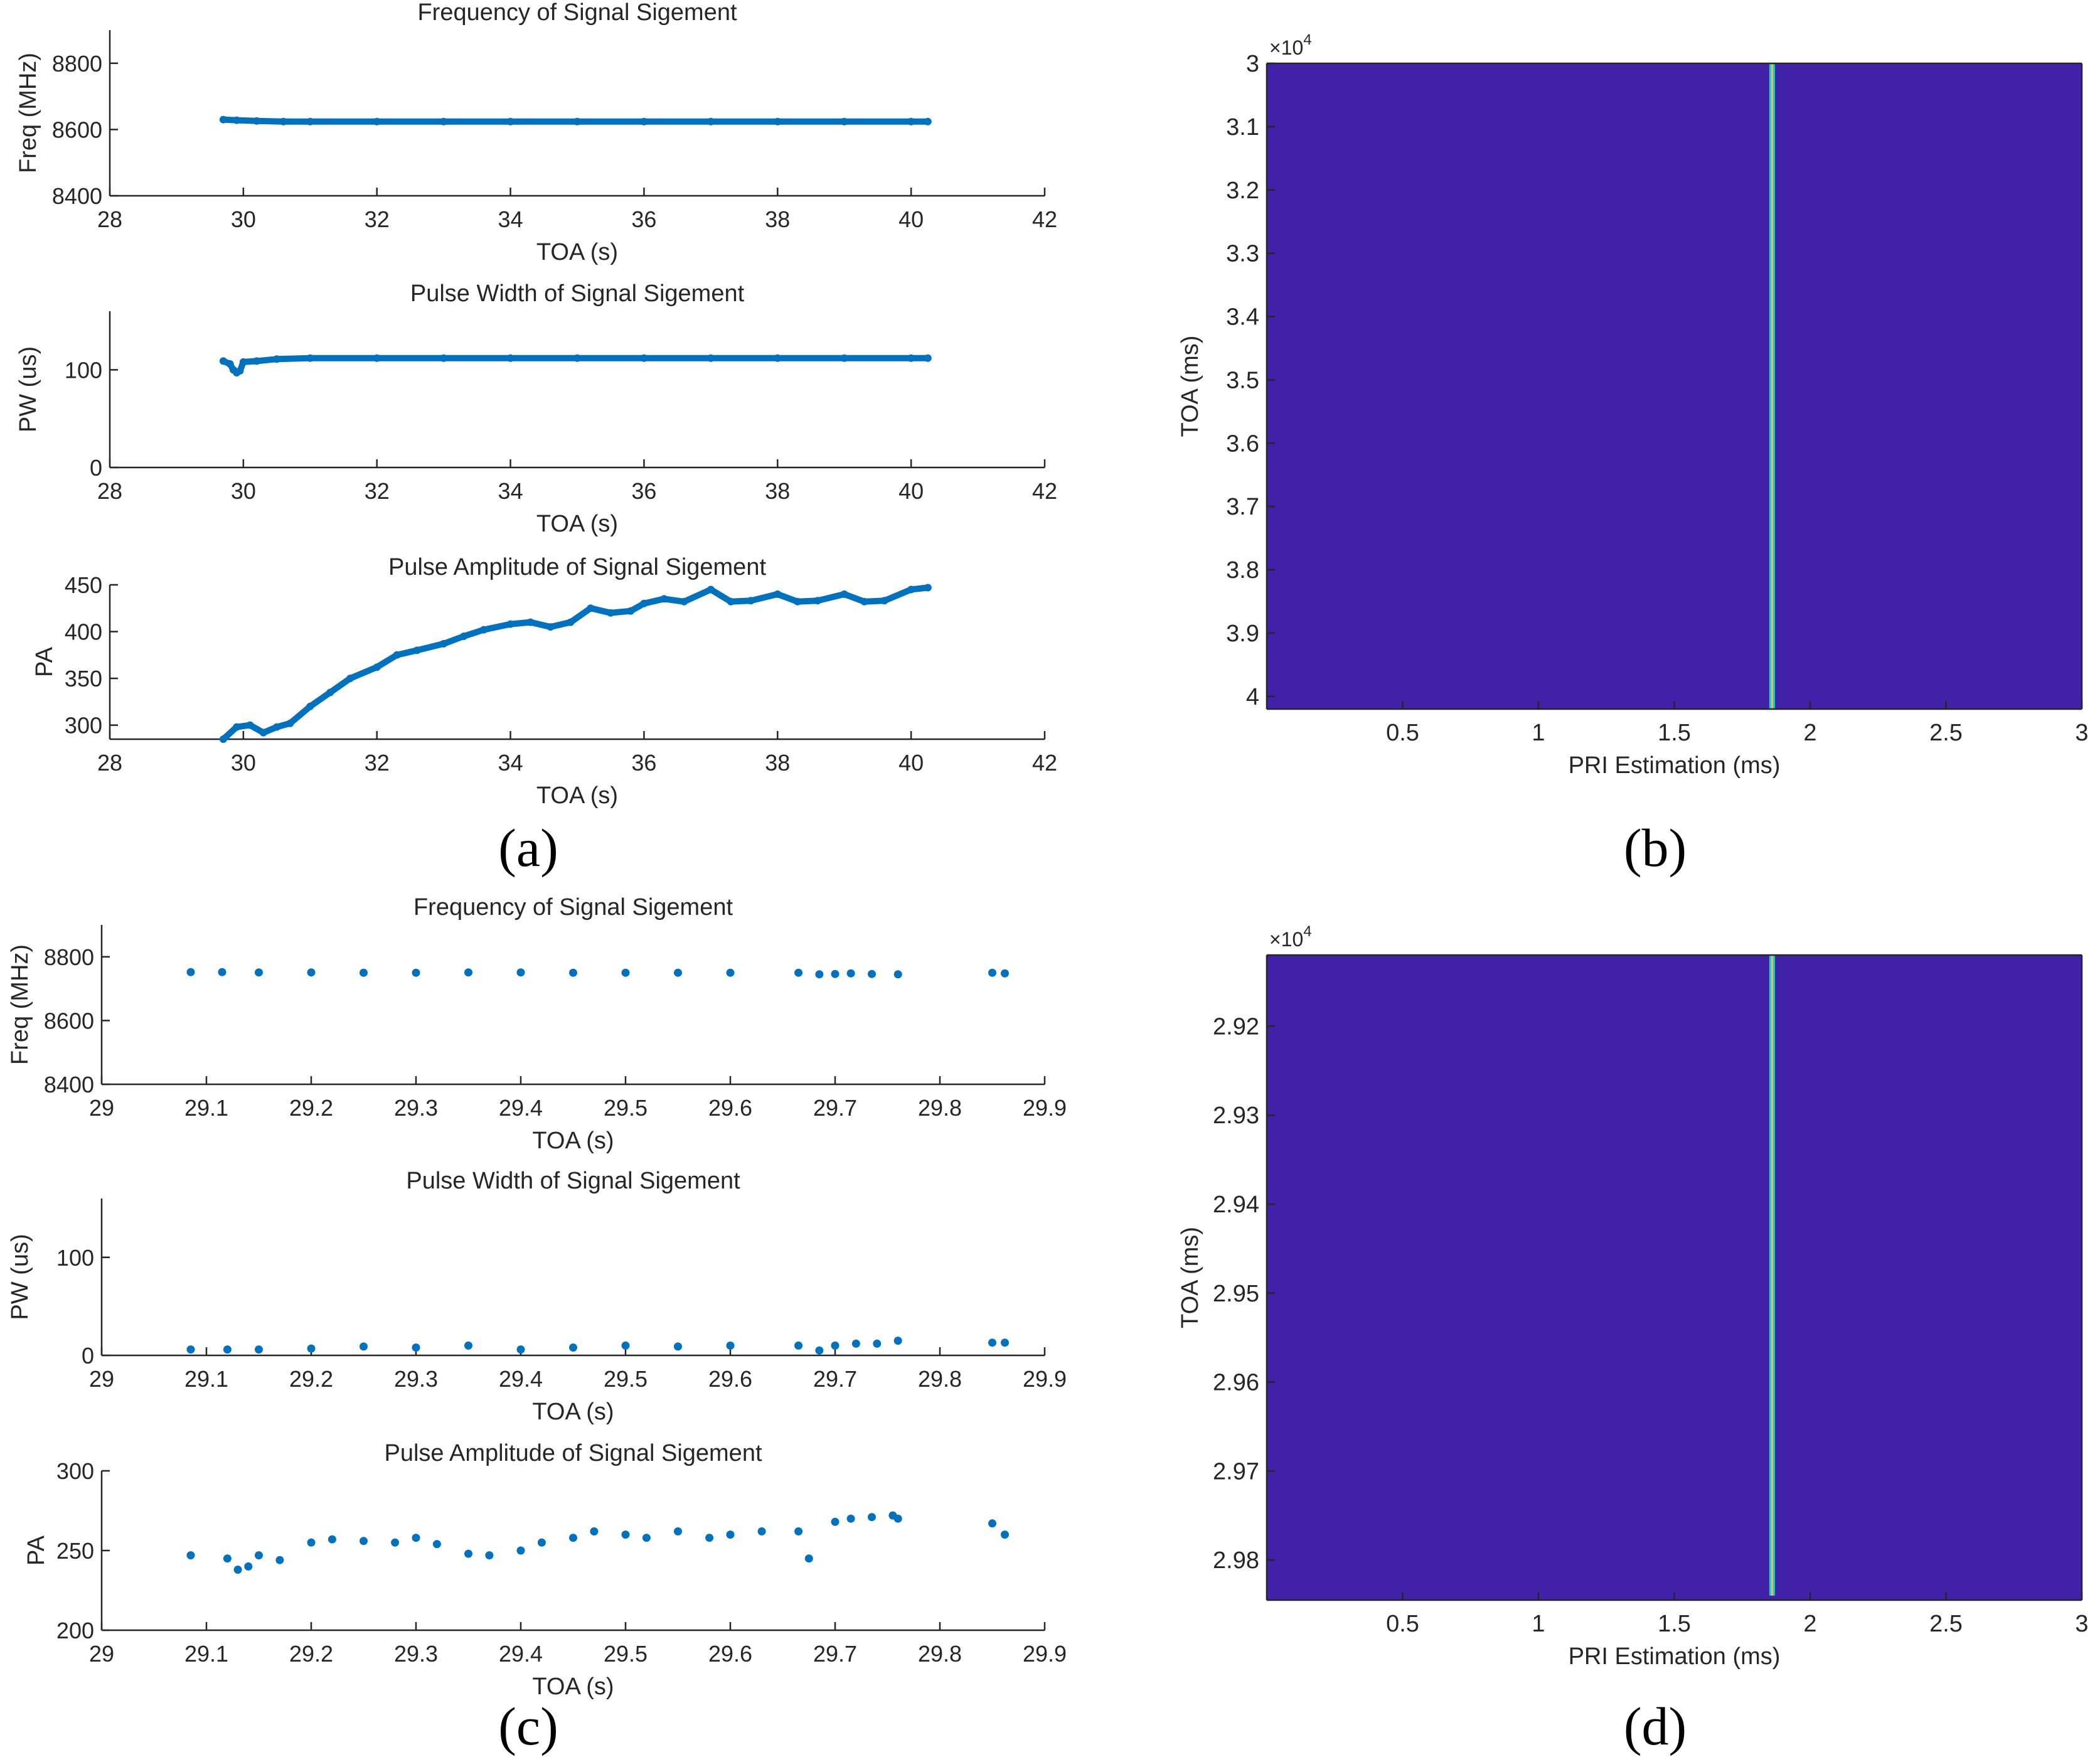 The image size is (2100, 1762). Describe the element at coordinates (75, 1631) in the screenshot. I see `y-tick-label: 200` at that location.